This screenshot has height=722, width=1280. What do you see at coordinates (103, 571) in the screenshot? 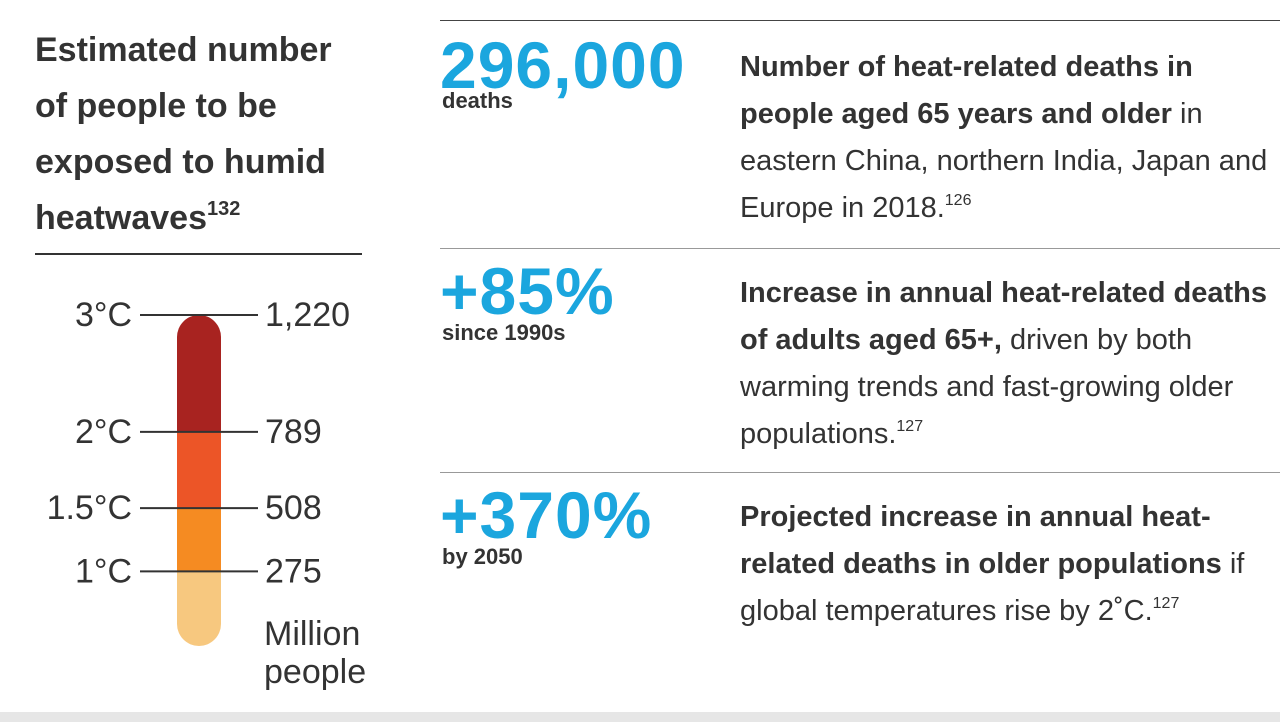
I see `level-label: 1°C` at bounding box center [103, 571].